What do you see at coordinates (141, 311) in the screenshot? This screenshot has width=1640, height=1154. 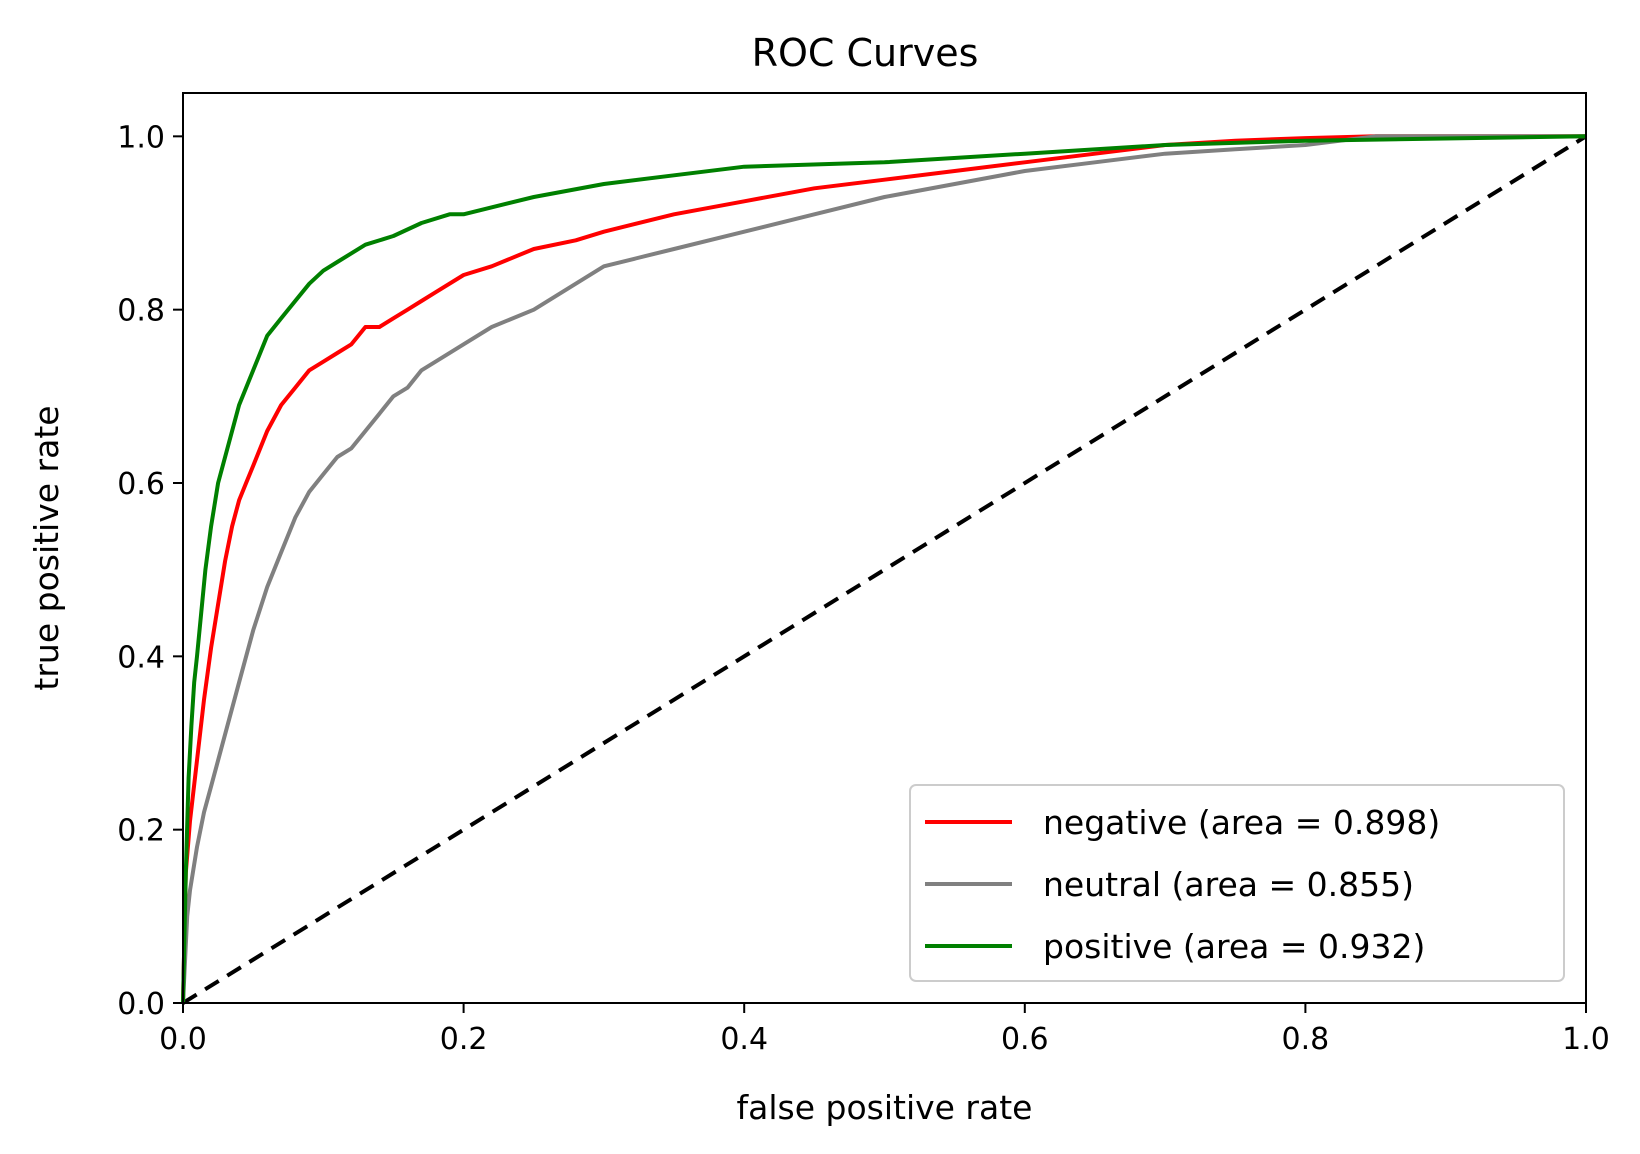 I see `y-tick-label: 0.8` at bounding box center [141, 311].